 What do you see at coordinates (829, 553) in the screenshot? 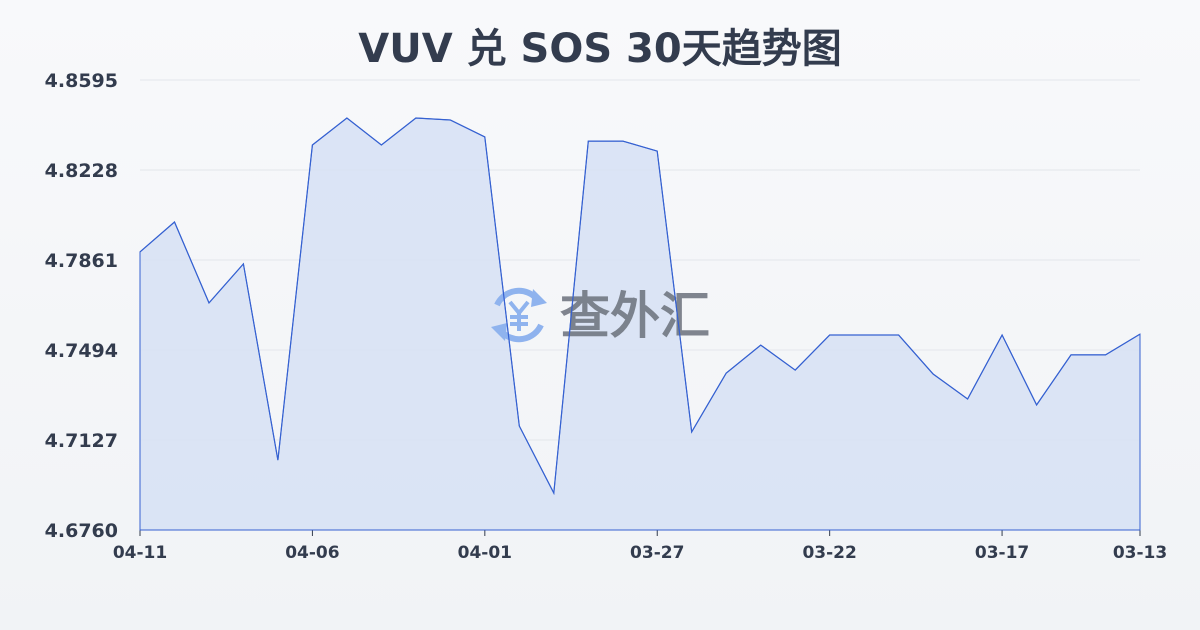
I see `x-tick-label: 03-22` at bounding box center [829, 553].